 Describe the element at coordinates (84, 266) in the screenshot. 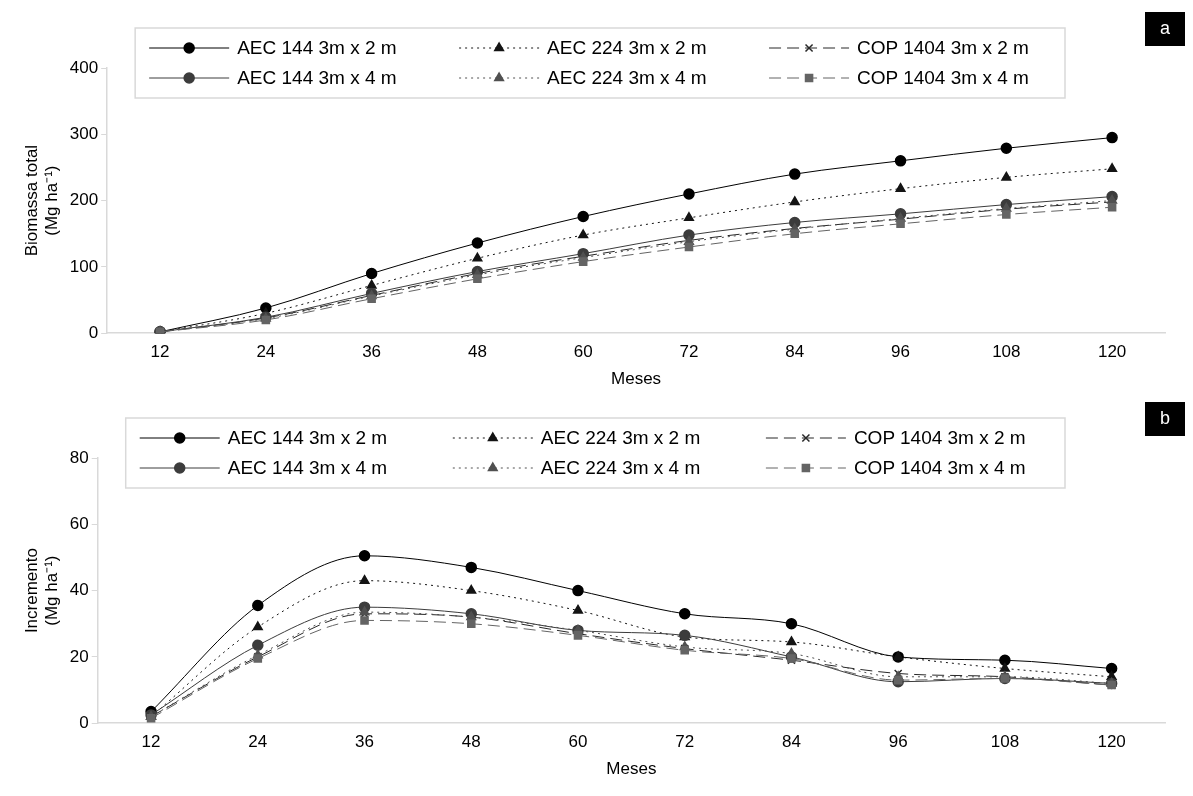

I see `y-tick-label: 100` at that location.